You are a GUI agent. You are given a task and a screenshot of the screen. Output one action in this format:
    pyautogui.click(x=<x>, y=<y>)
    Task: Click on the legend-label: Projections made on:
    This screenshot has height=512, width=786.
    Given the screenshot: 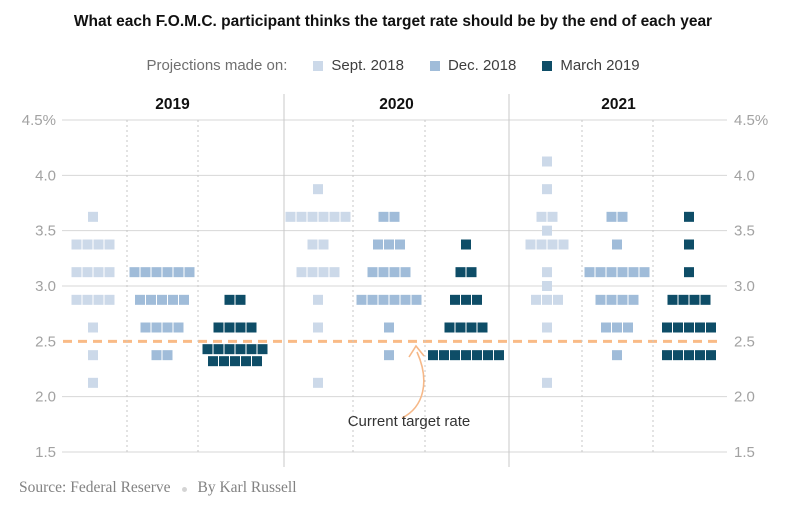 What is the action you would take?
    pyautogui.click(x=217, y=65)
    